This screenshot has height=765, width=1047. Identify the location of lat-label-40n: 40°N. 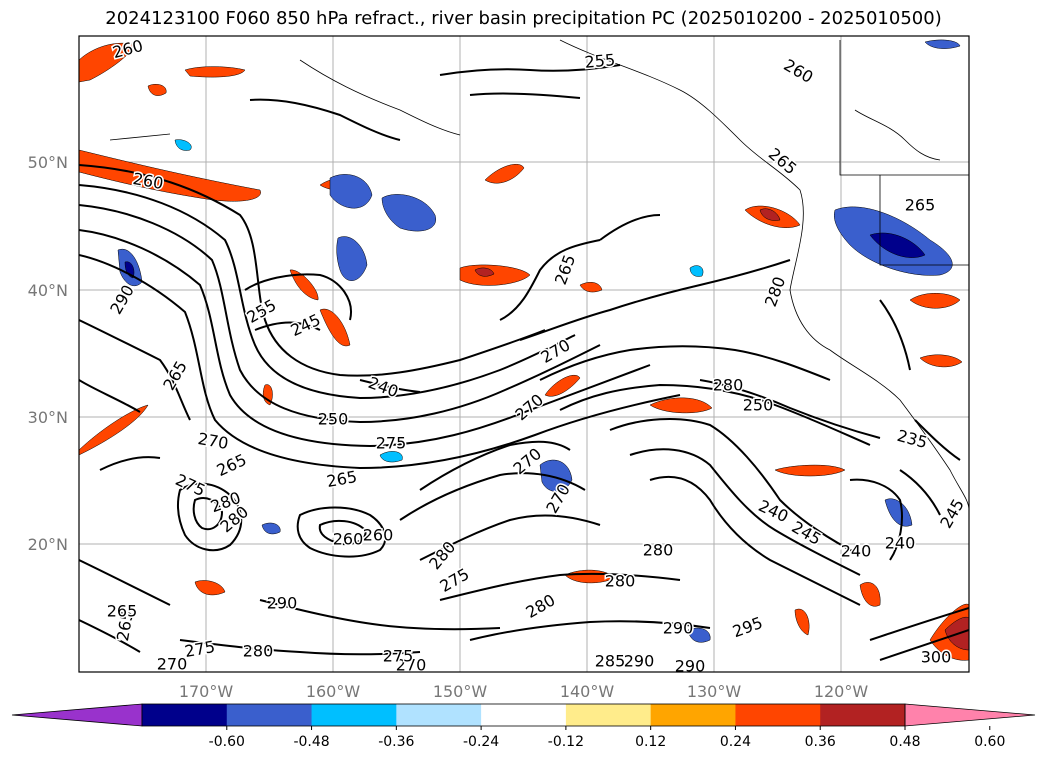
(48, 290).